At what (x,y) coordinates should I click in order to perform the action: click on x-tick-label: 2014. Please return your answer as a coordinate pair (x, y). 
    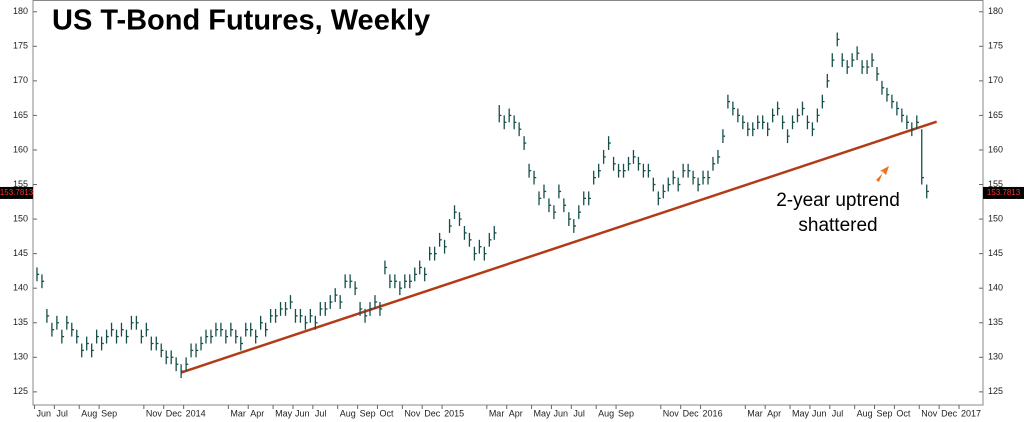
    Looking at the image, I should click on (196, 413).